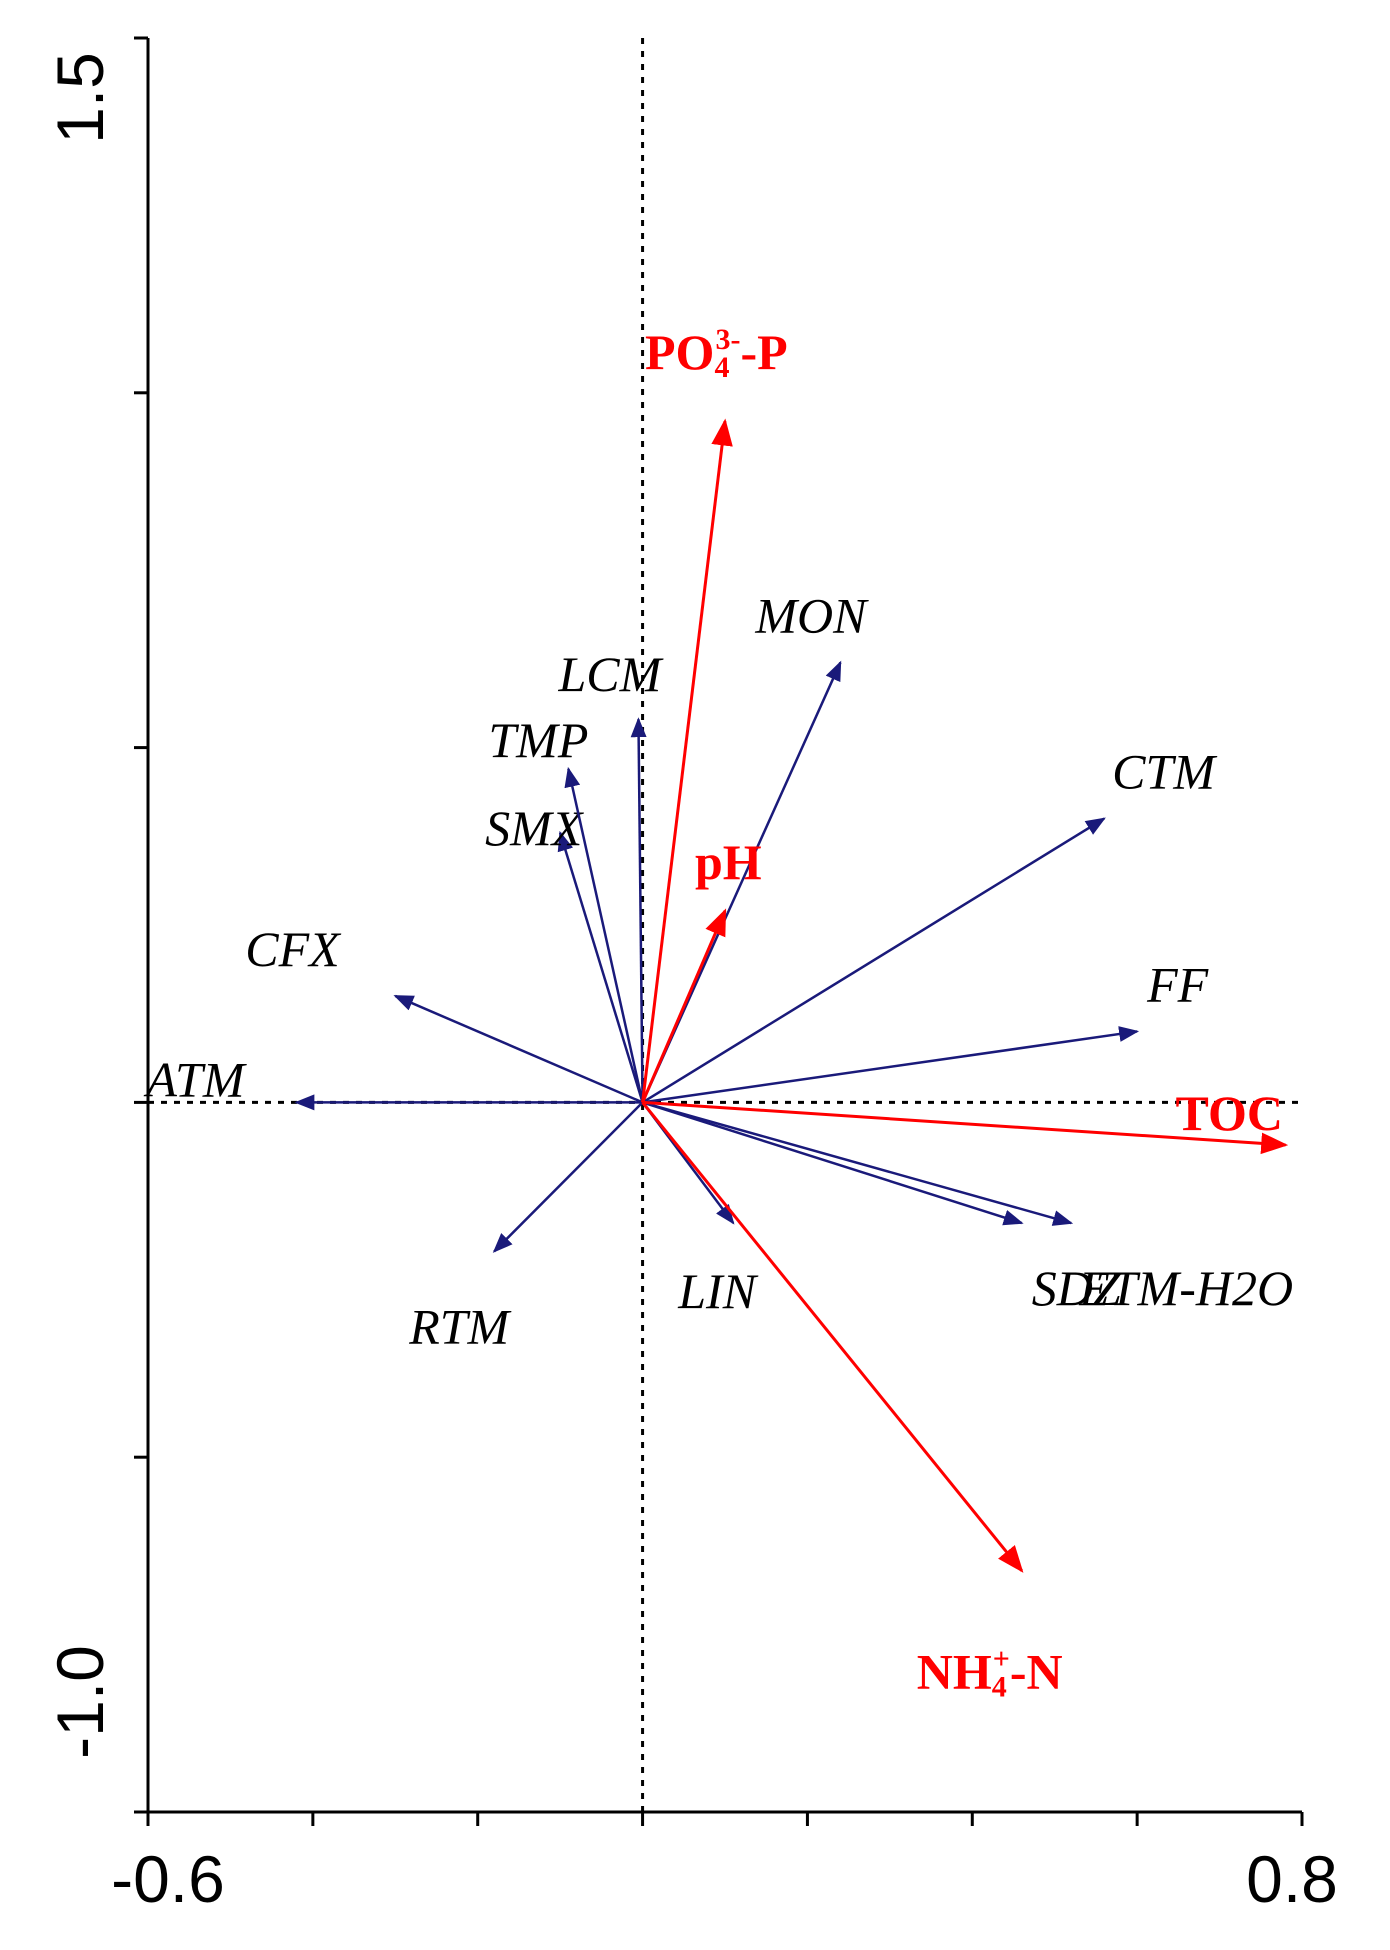  I want to click on env-arrow-nh, so click(832, 1337).